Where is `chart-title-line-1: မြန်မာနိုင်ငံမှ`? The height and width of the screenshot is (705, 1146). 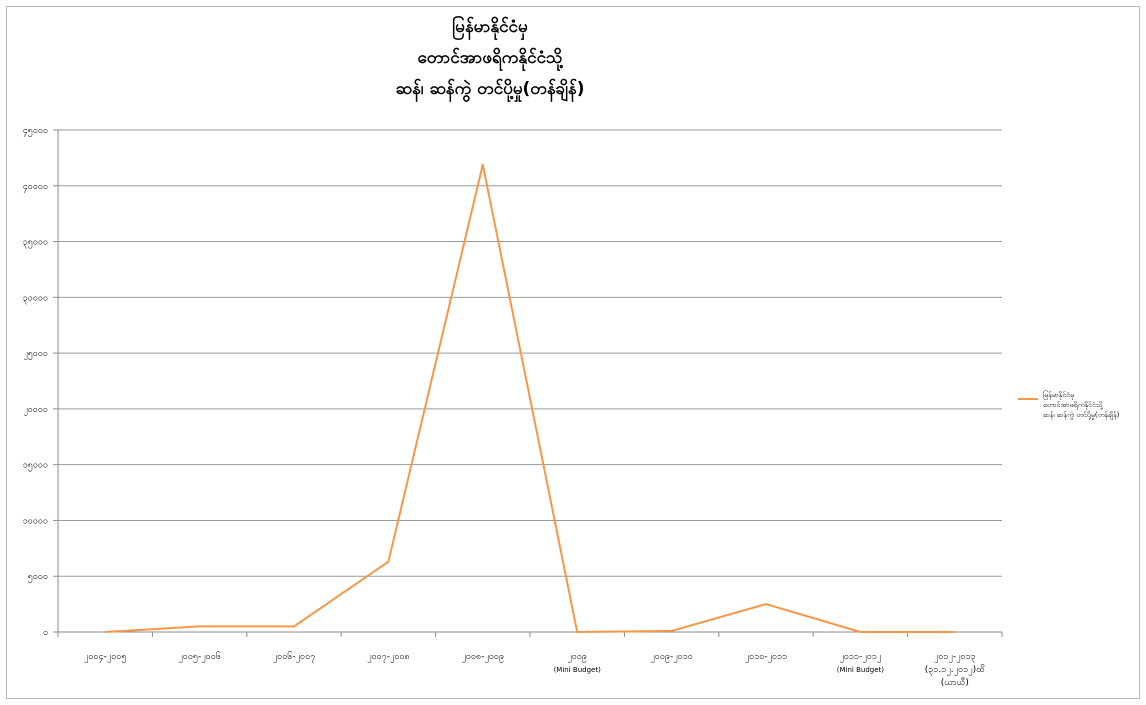
chart-title-line-1: မြန်မာနိုင်ငံမှ is located at coordinates (490, 27).